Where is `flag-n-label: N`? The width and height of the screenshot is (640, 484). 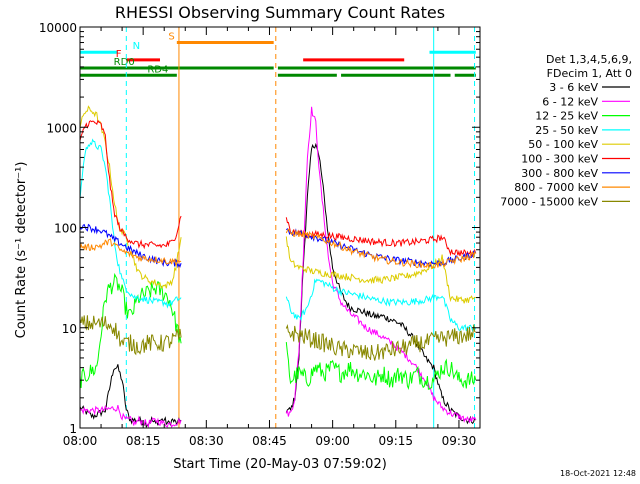 flag-n-label: N is located at coordinates (136, 46).